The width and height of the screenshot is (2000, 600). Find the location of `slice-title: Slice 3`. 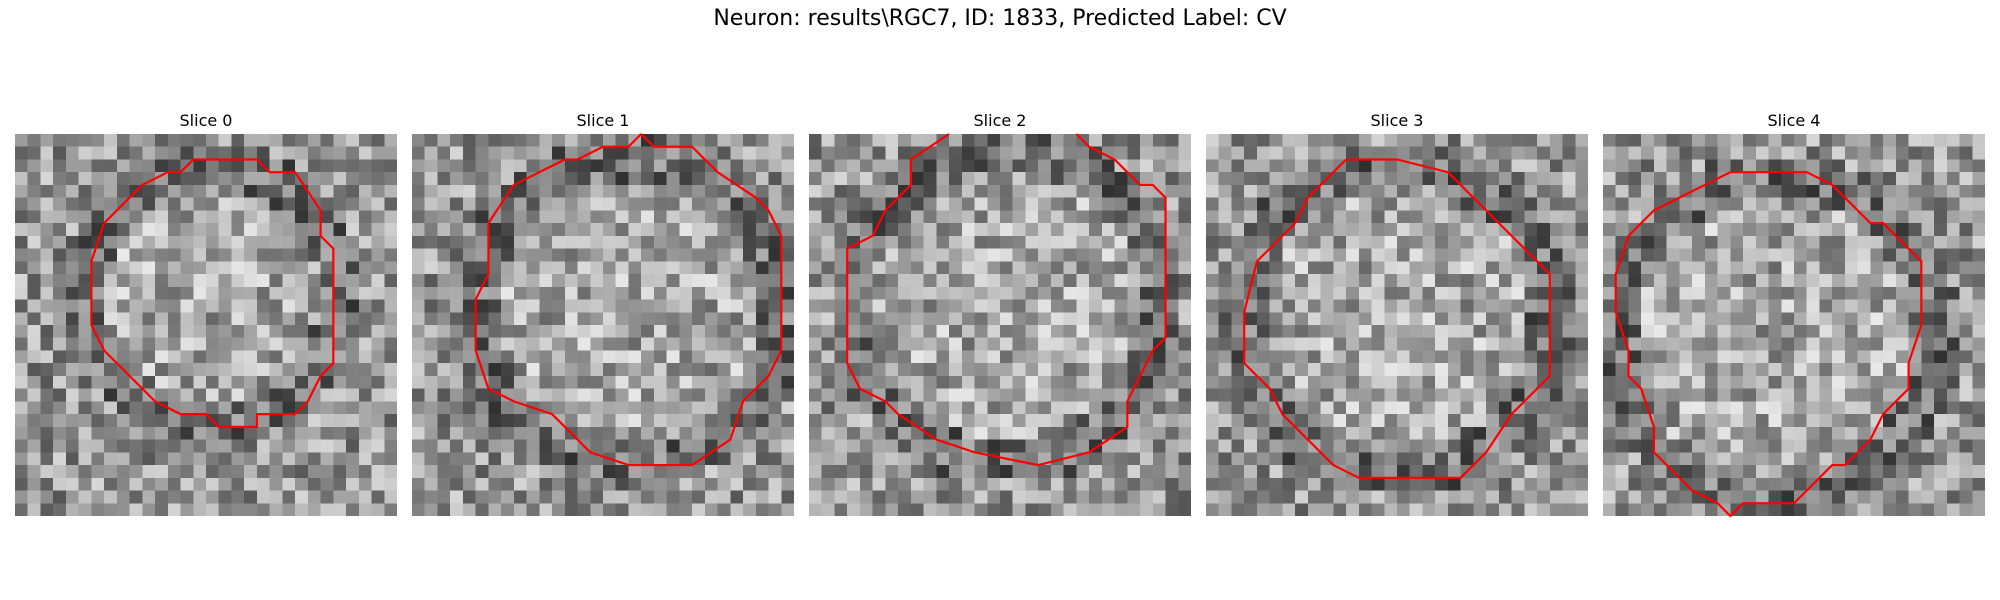

slice-title: Slice 3 is located at coordinates (1397, 120).